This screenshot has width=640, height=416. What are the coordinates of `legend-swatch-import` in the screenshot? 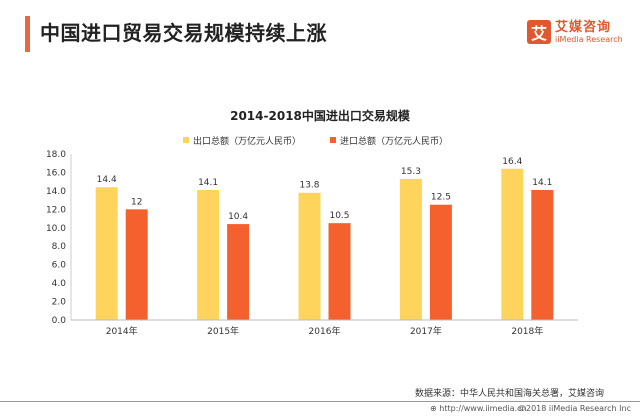 It's located at (333, 140).